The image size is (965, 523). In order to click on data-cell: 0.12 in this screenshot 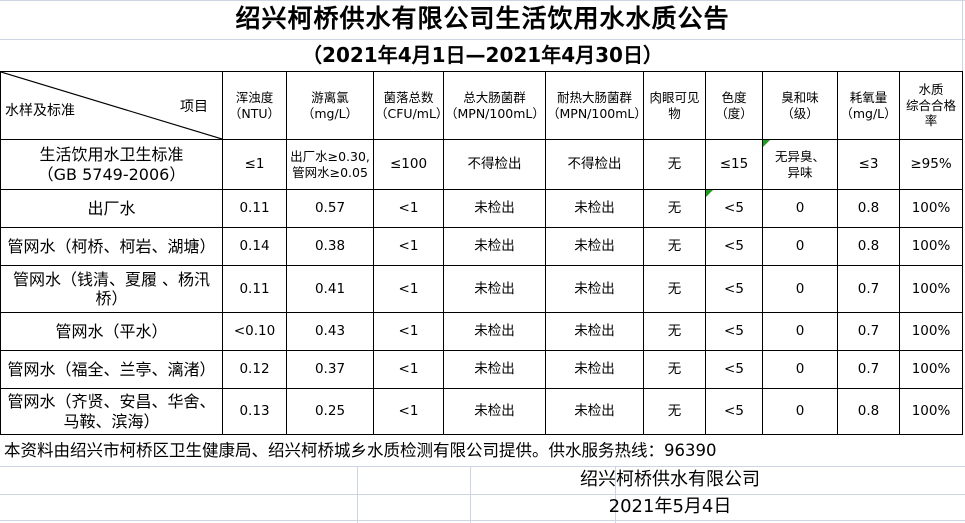, I will do `click(254, 369)`.